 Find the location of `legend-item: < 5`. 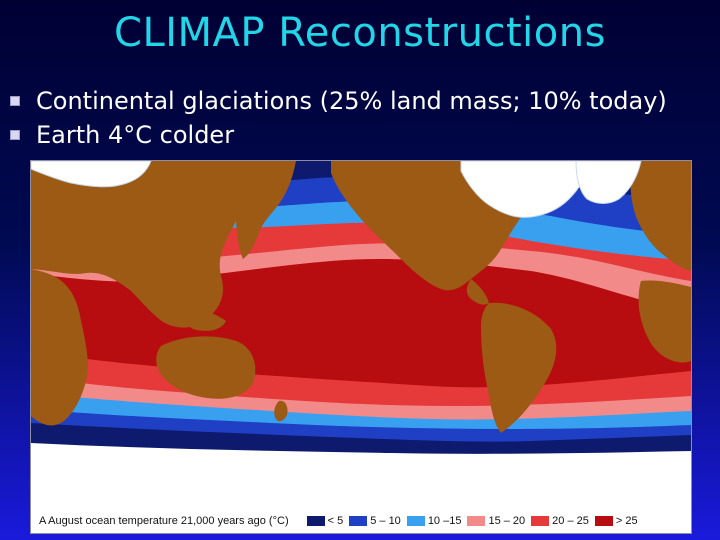

legend-item: < 5 is located at coordinates (325, 521).